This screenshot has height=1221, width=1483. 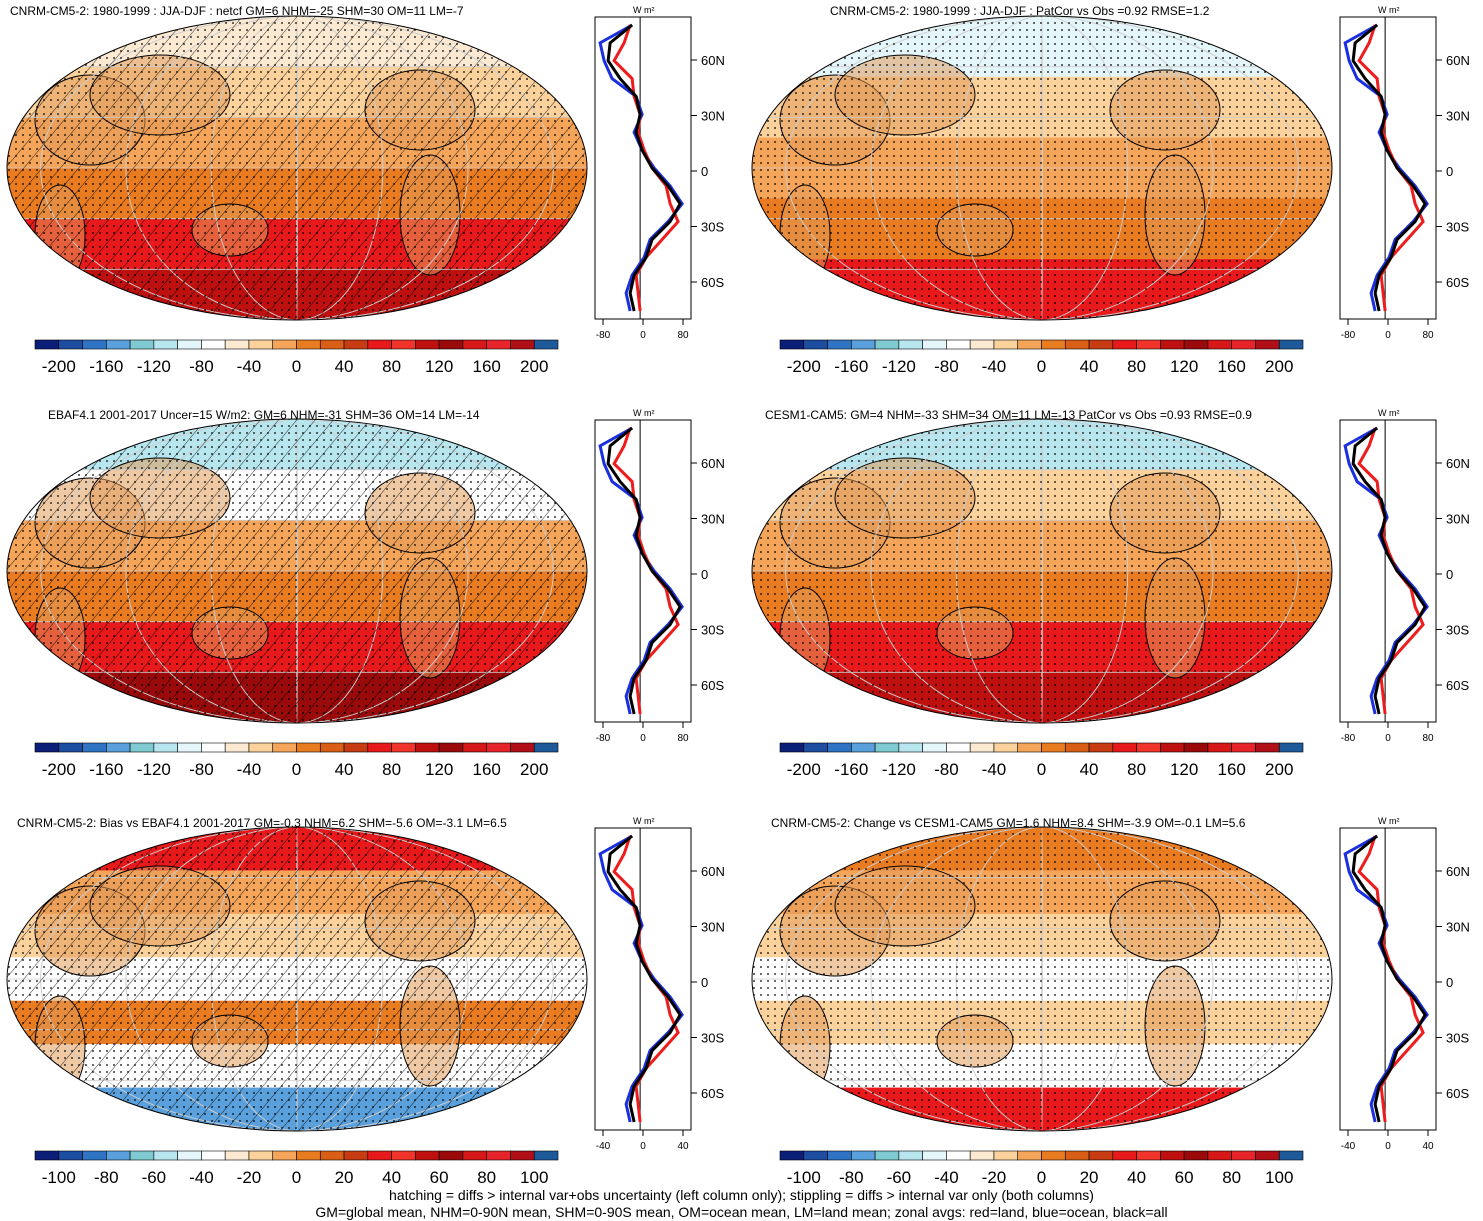 I want to click on colorbar-label: 0, so click(x=1041, y=769).